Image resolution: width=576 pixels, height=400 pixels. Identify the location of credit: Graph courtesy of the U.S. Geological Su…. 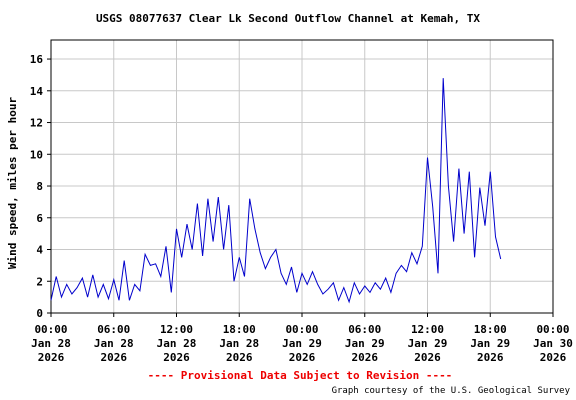
(451, 391).